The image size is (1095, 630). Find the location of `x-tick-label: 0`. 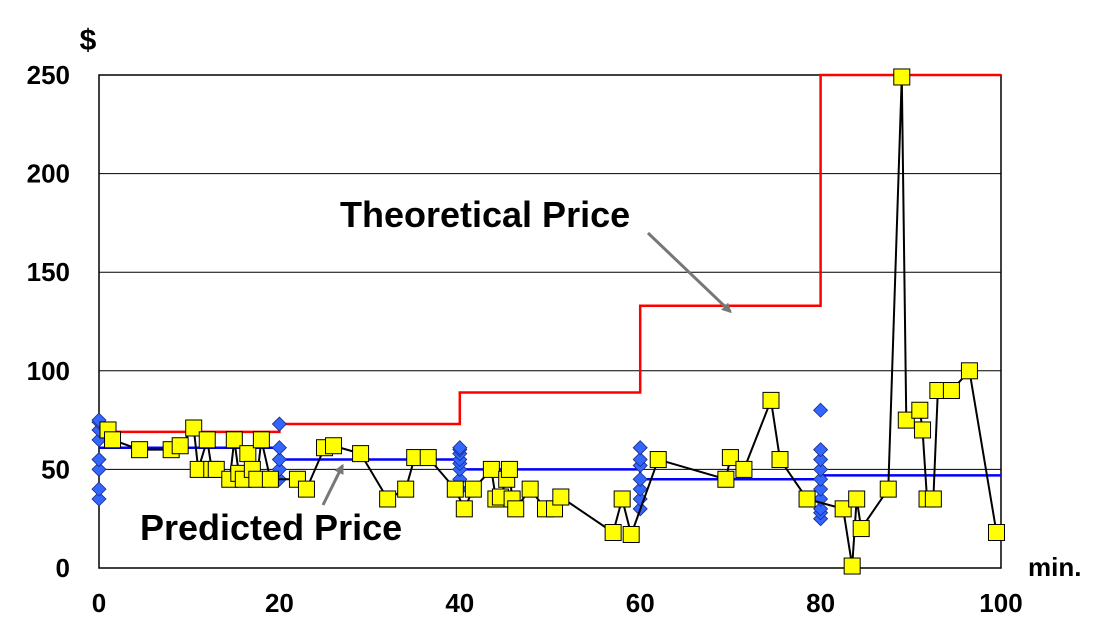

x-tick-label: 0 is located at coordinates (99, 603).